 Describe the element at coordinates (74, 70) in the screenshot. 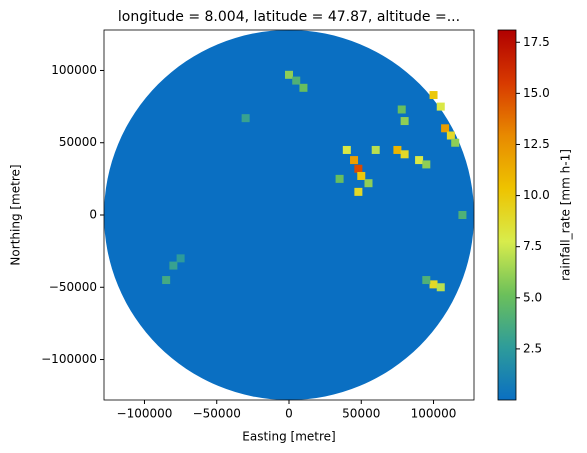

I see `y-tick-label: 100000` at that location.